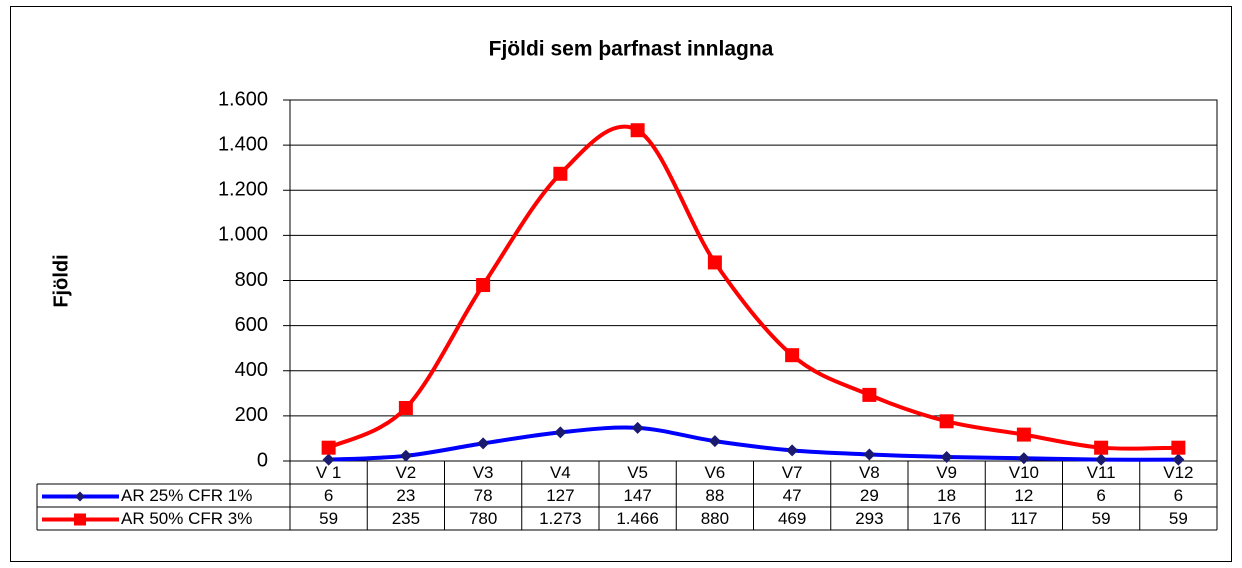 The image size is (1242, 568). I want to click on x-tick-label: V5, so click(637, 472).